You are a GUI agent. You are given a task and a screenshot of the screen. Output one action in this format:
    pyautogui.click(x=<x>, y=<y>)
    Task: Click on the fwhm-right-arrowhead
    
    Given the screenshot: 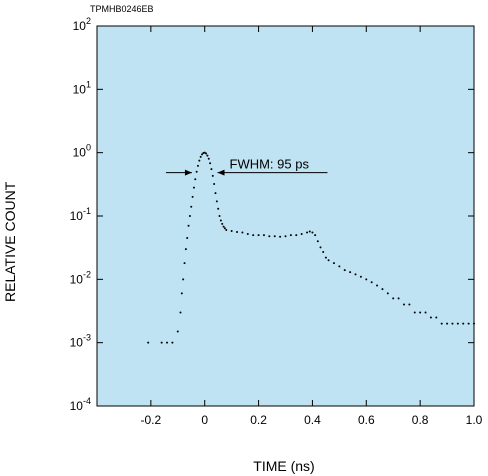 What is the action you would take?
    pyautogui.click(x=221, y=172)
    